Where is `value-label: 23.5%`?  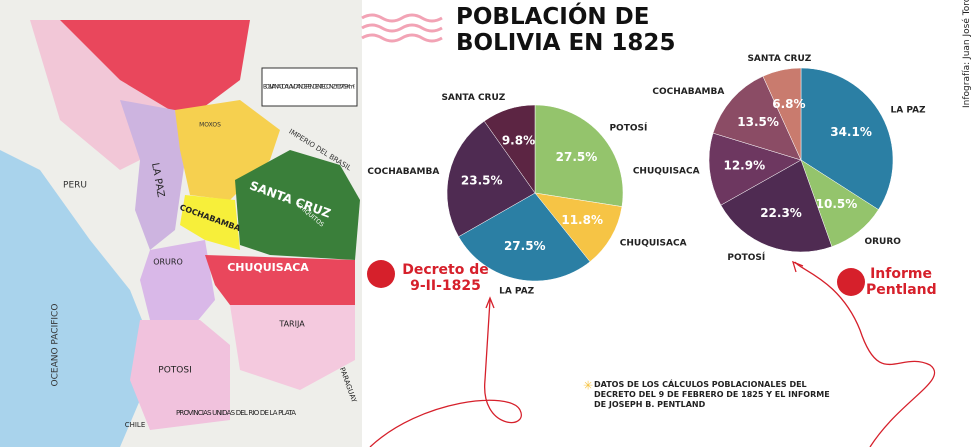
value-label: 23.5% is located at coordinates (482, 181).